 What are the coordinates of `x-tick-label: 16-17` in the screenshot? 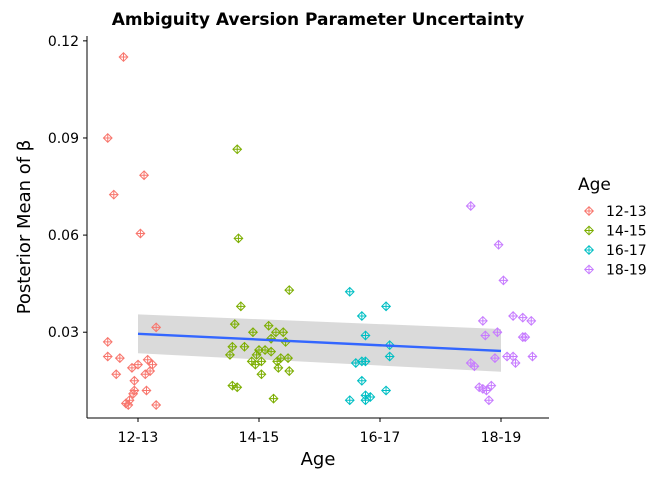 It's located at (380, 438).